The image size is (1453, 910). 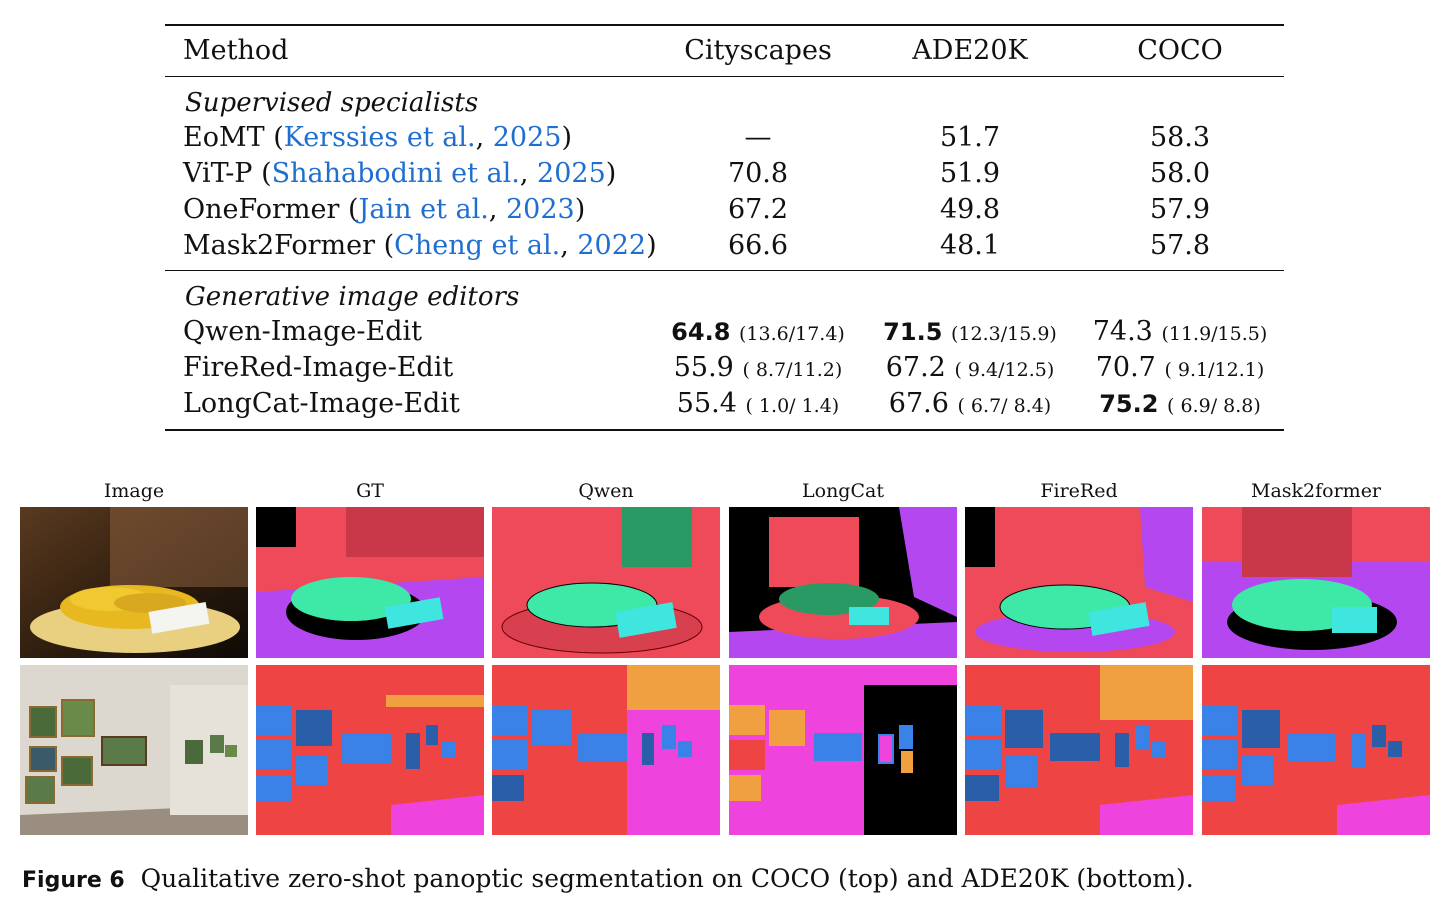 What do you see at coordinates (970, 332) in the screenshot?
I see `cell-ade20k: 71.5 (12.3/15.9)` at bounding box center [970, 332].